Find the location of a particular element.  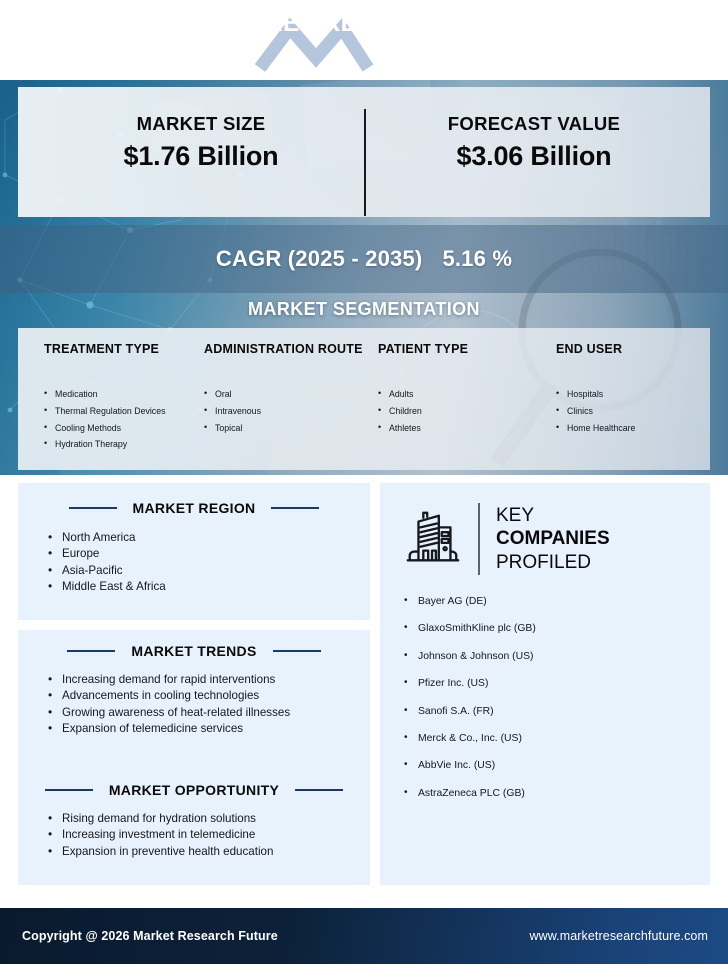

segmentation-item: Children is located at coordinates (458, 411).